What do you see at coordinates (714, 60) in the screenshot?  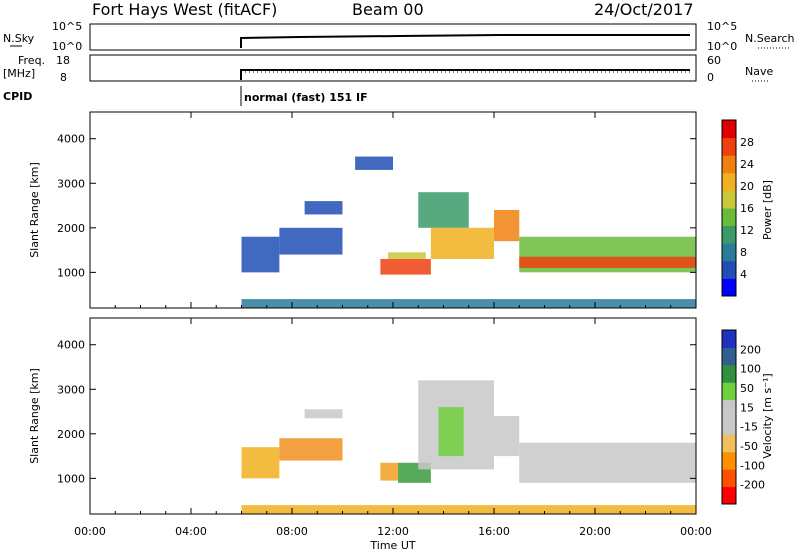 I see `nave-tick-high: 60` at bounding box center [714, 60].